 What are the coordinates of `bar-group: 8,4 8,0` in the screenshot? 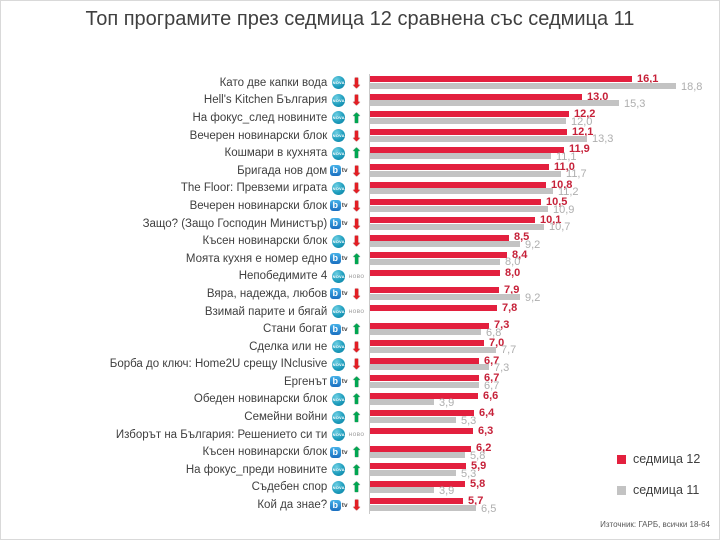 It's located at (540, 258).